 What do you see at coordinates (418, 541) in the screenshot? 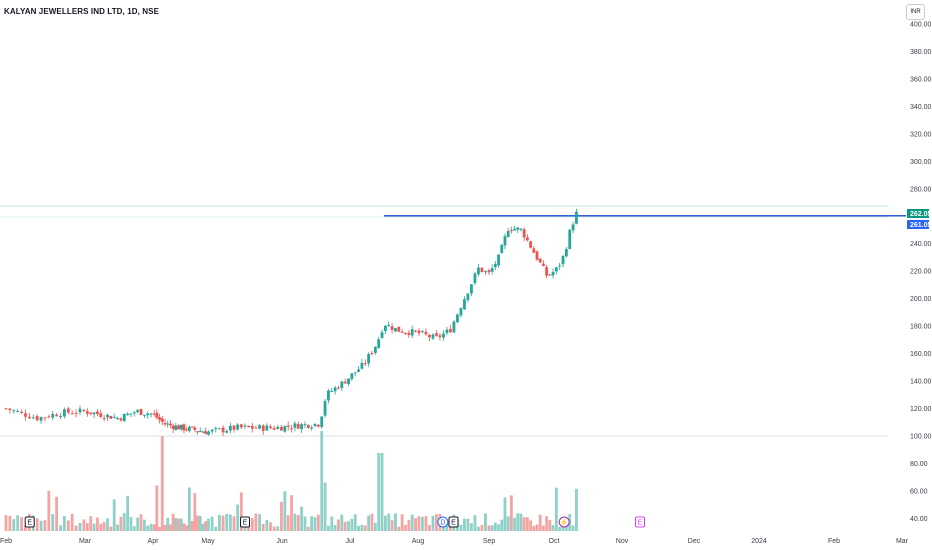
I see `x-axis-tick-label: Aug` at bounding box center [418, 541].